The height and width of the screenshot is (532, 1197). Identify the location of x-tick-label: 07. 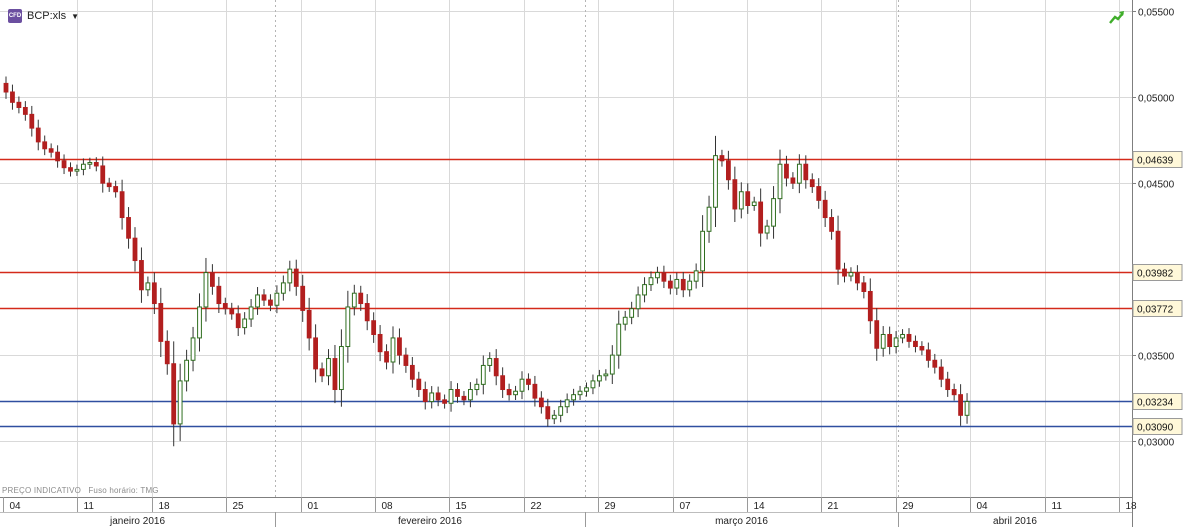
(686, 506).